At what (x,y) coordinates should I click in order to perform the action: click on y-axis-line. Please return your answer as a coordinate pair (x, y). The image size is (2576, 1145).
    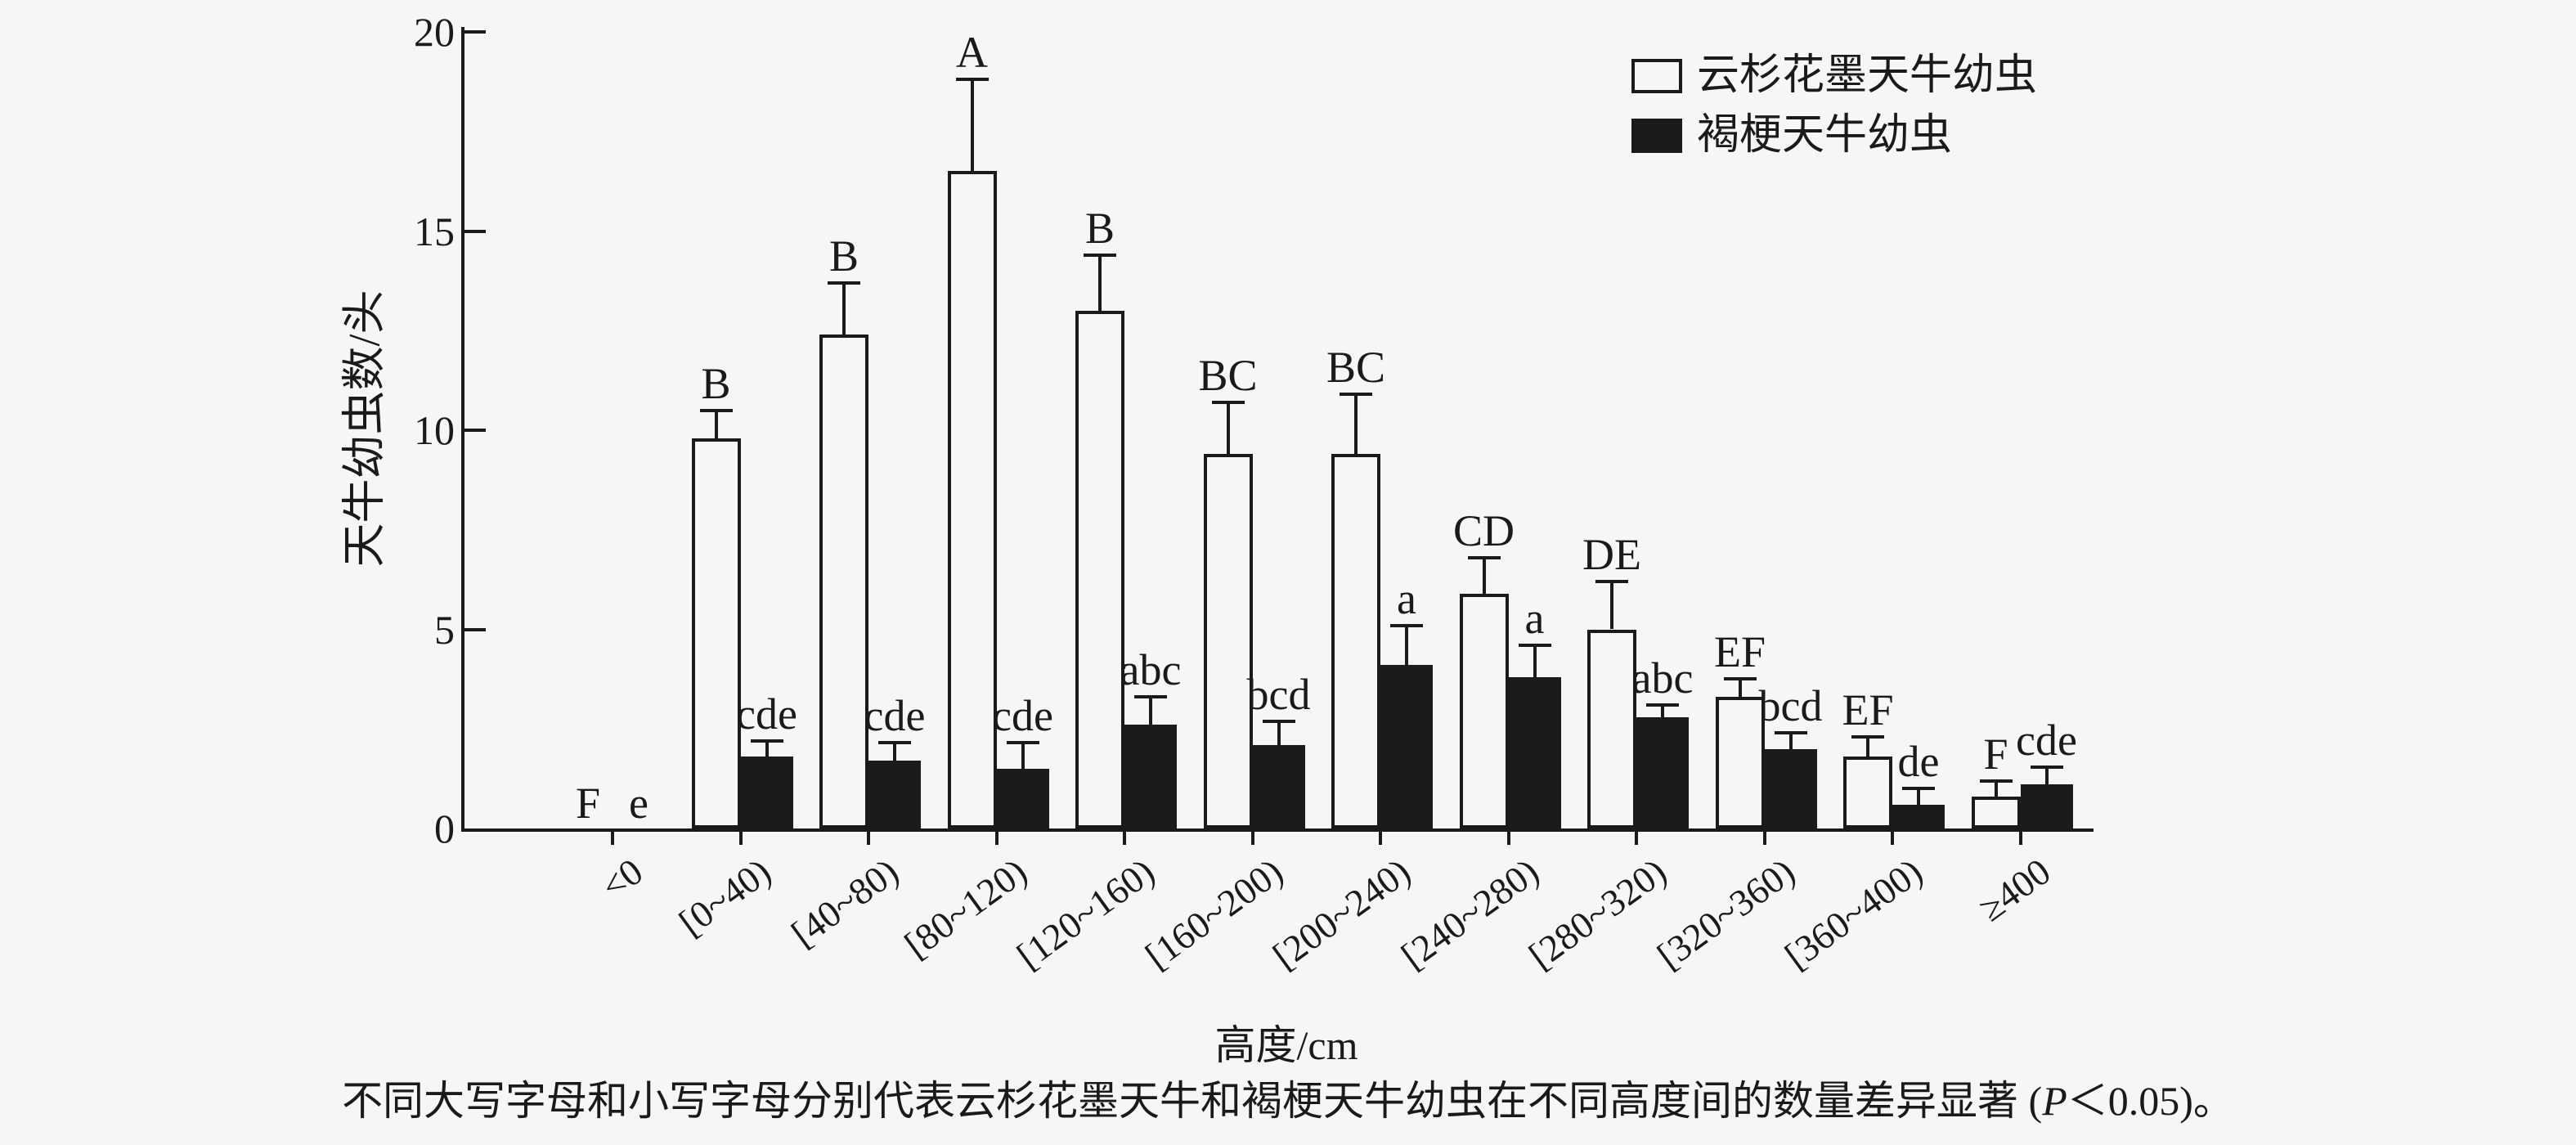
    Looking at the image, I should click on (462, 429).